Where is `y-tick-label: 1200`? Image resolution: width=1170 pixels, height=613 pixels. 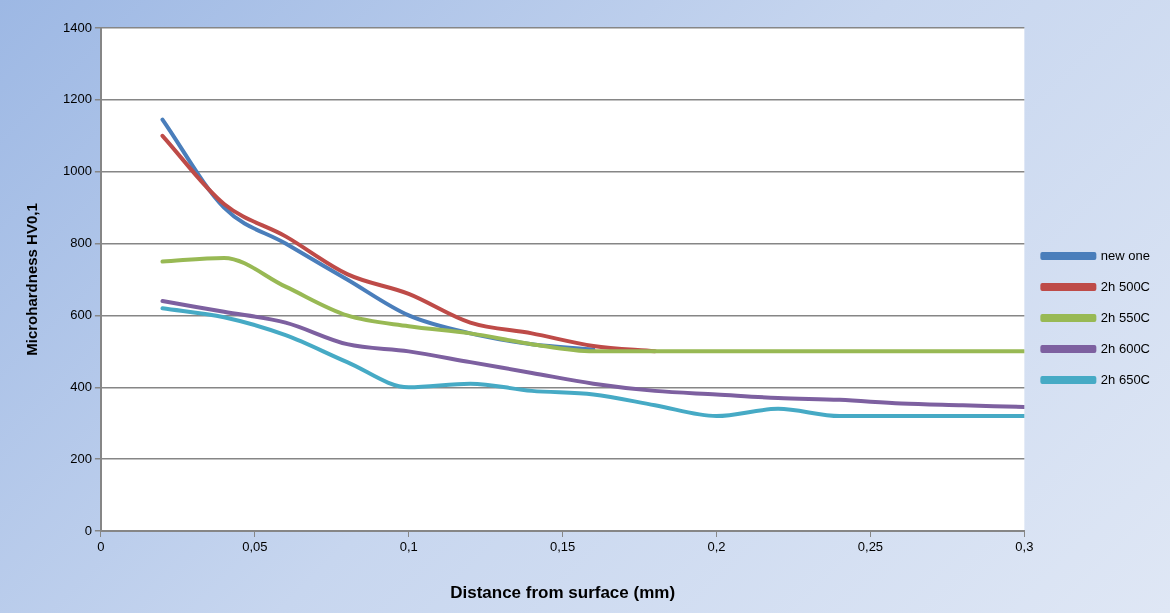 y-tick-label: 1200 is located at coordinates (77, 99).